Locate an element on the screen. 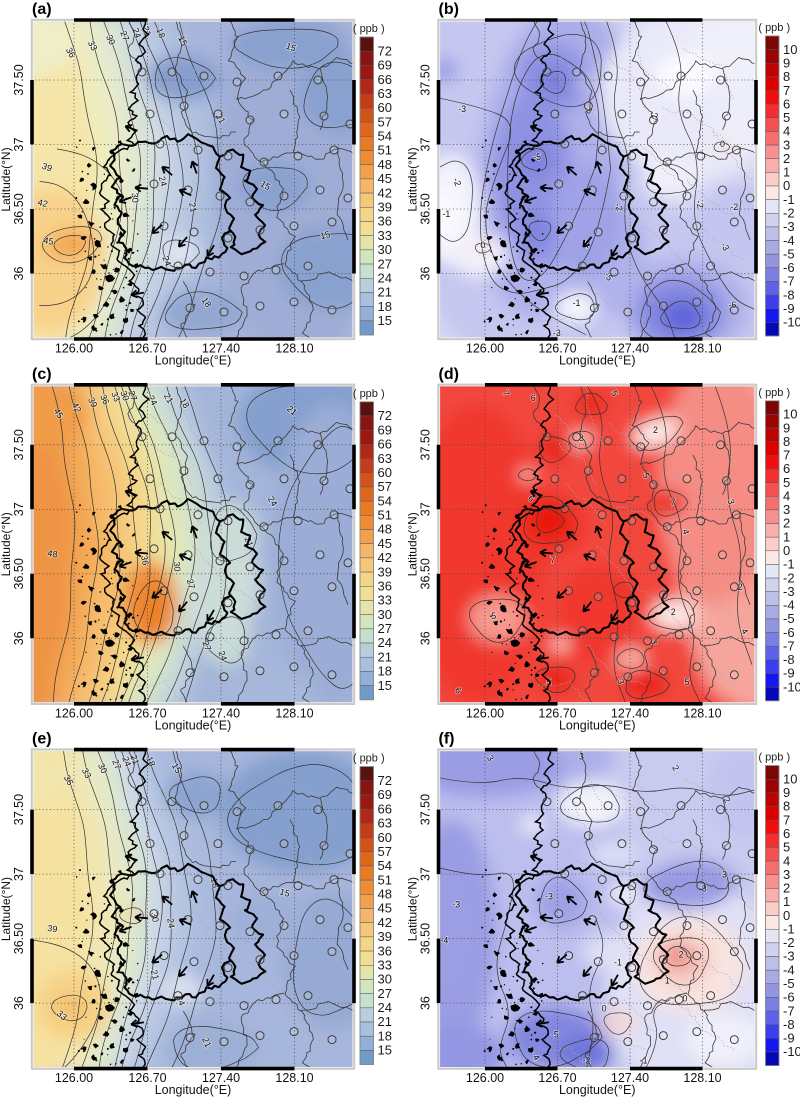 This screenshot has width=800, height=1102. svg-text: 33 is located at coordinates (385, 600).